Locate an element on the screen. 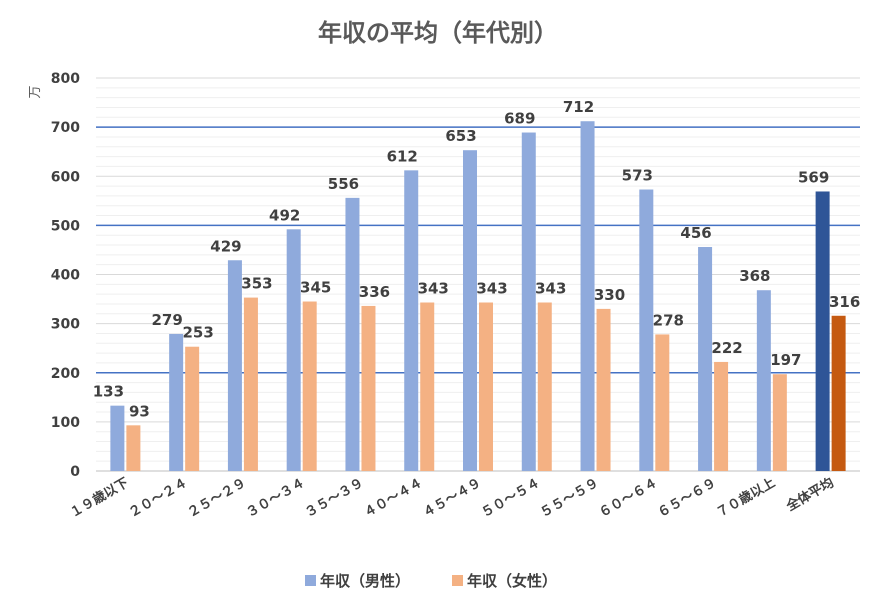 This screenshot has height=606, width=877. data-label-female: 330 is located at coordinates (609, 295).